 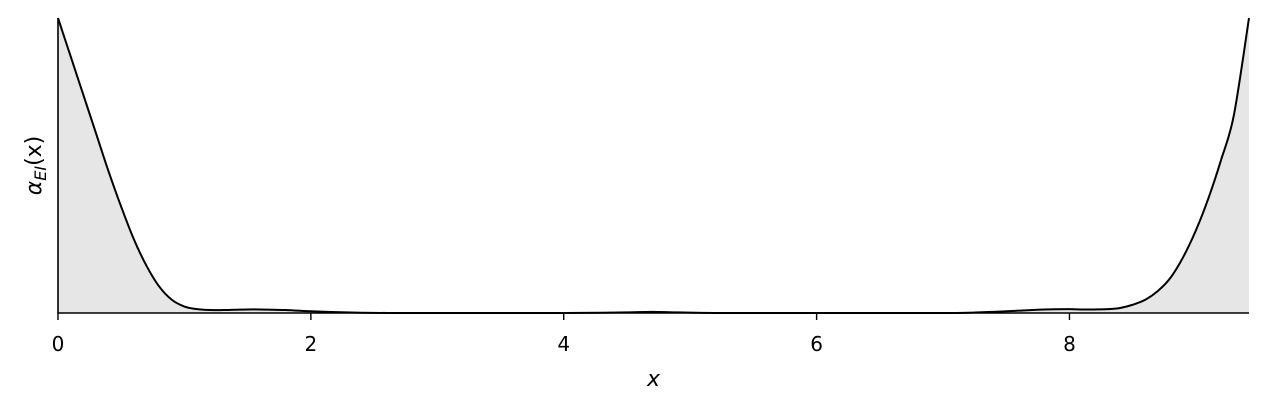 I want to click on y-axis-label: αEI(x), so click(x=36, y=166).